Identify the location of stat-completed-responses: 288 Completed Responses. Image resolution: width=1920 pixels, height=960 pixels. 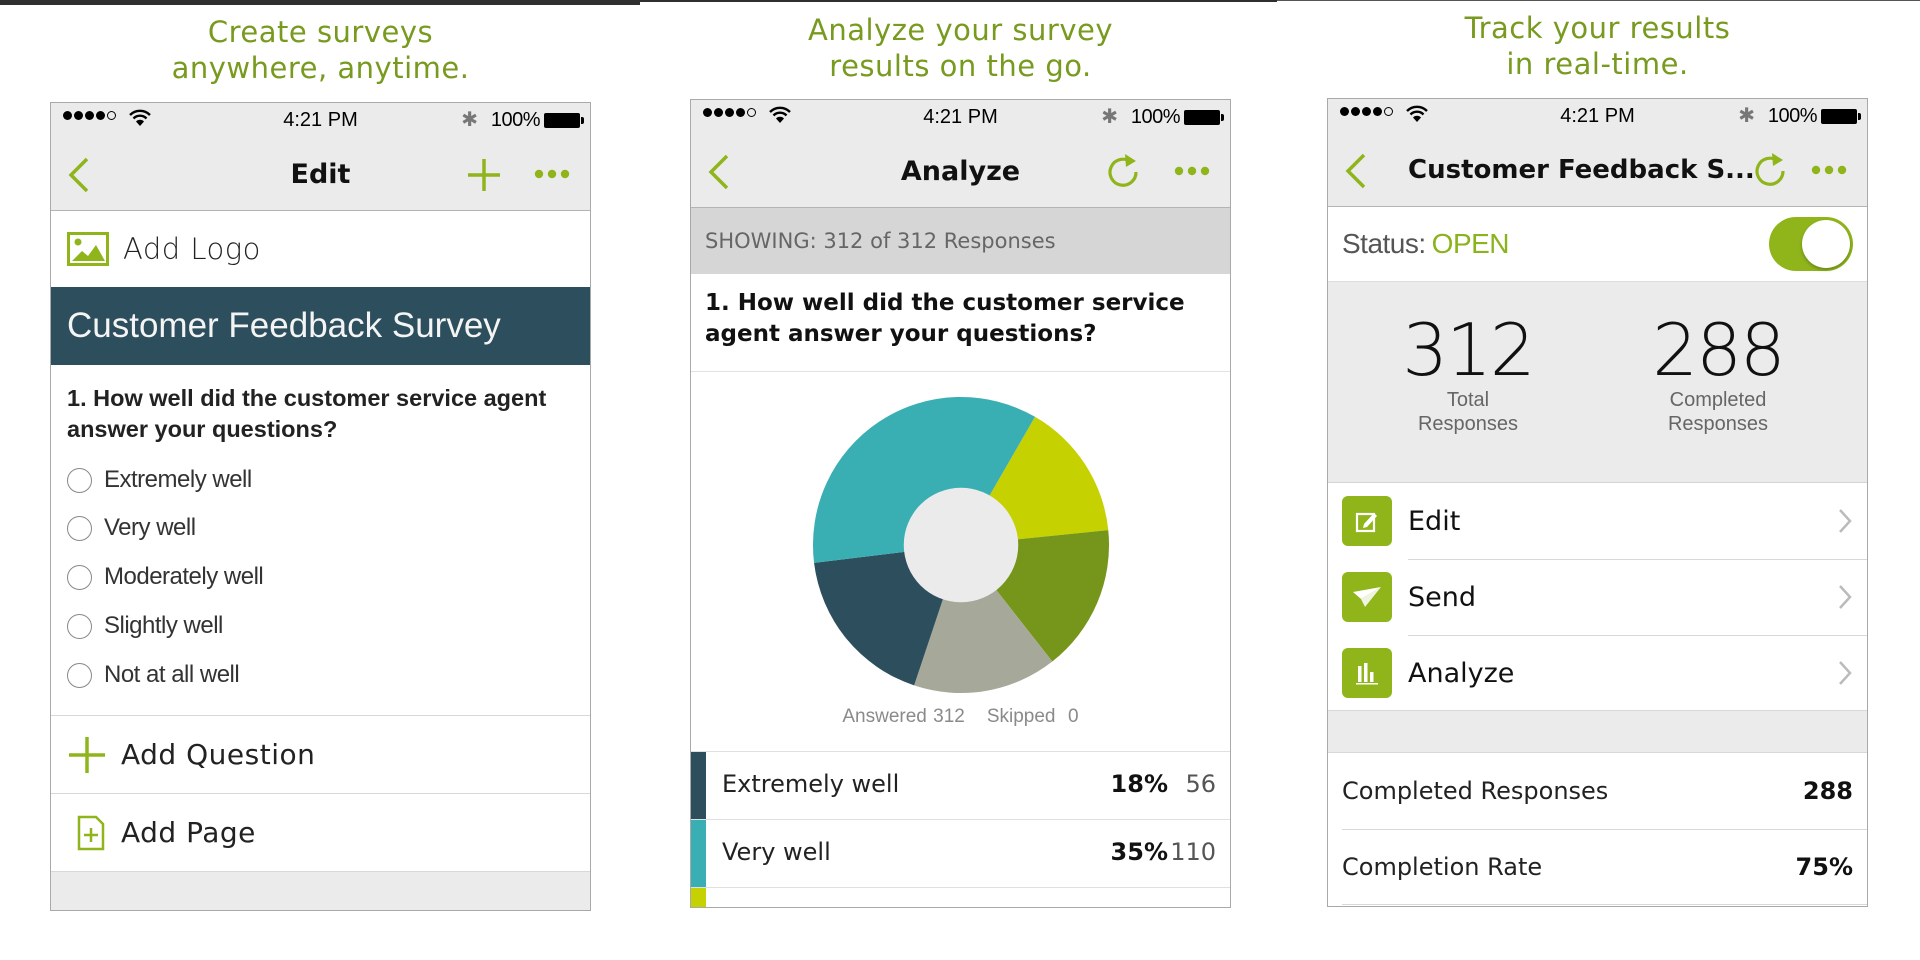
(1718, 374).